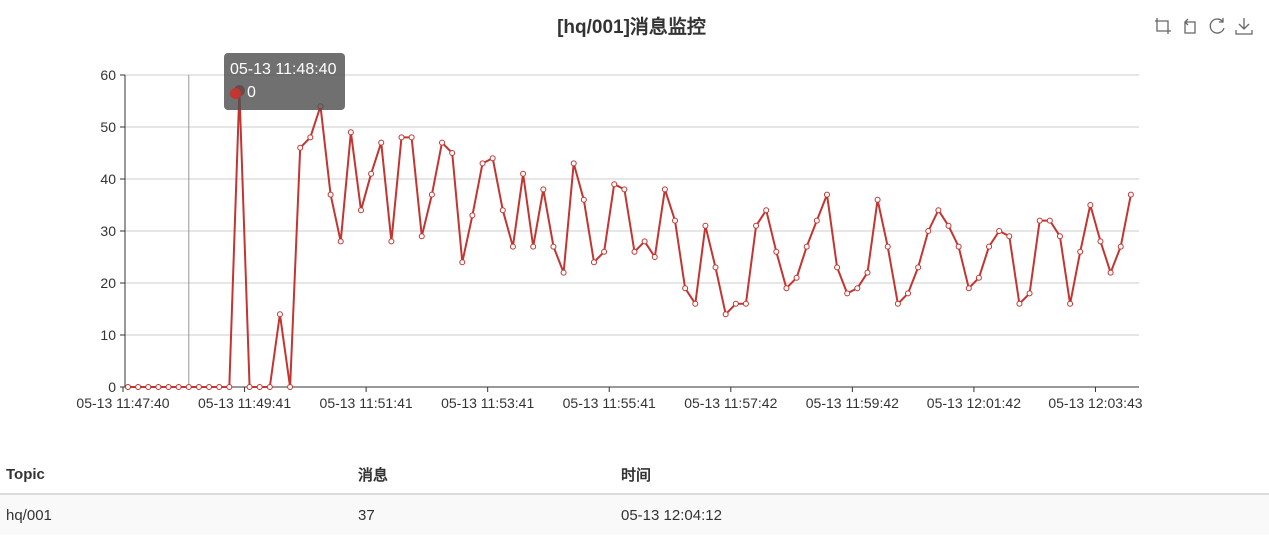  I want to click on table-row: hq/001 37 05-13 12:04:12, so click(634, 514).